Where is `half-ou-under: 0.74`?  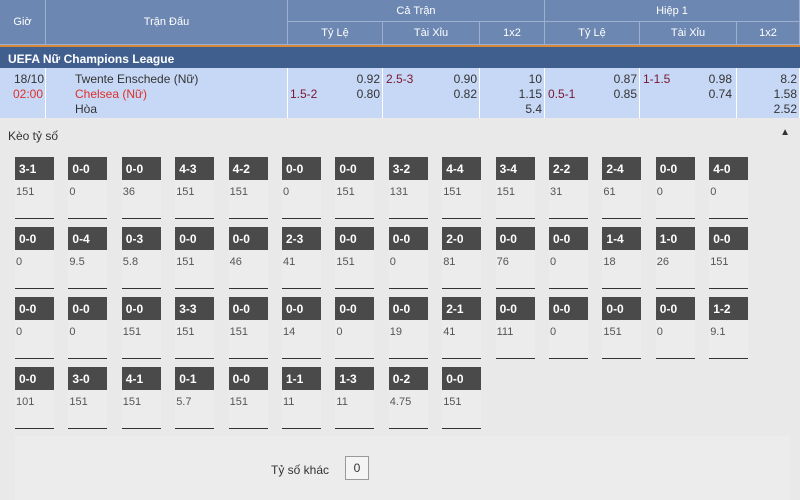
half-ou-under: 0.74 is located at coordinates (720, 94).